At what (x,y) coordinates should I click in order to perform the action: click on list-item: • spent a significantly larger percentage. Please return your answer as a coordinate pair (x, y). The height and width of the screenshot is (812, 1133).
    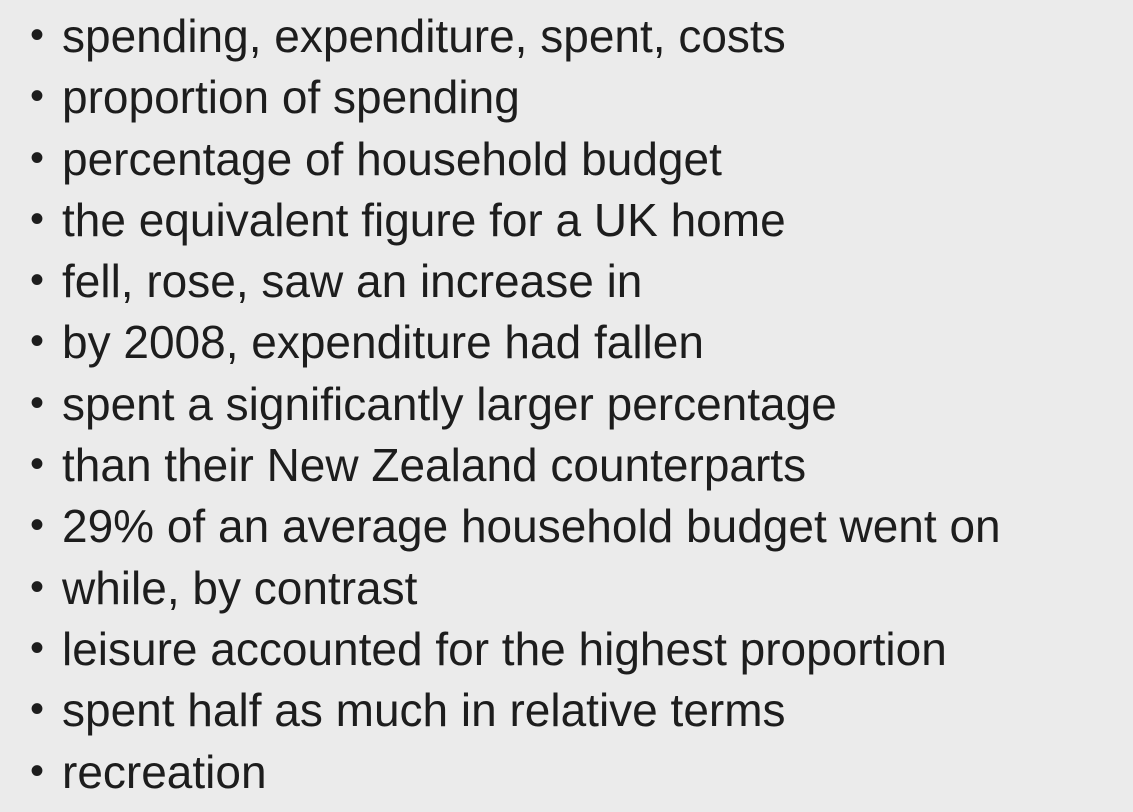
    Looking at the image, I should click on (566, 404).